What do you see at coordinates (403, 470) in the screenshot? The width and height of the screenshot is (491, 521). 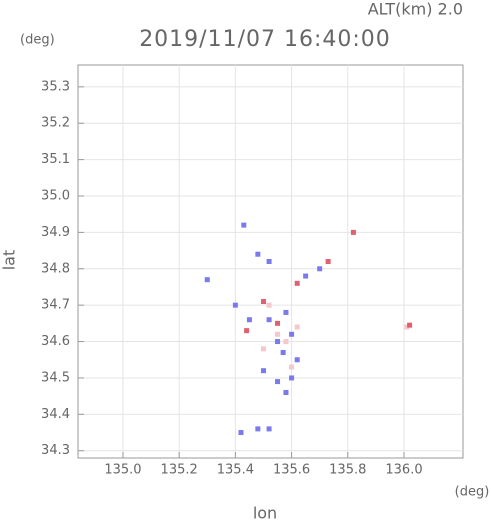 I see `x-tick-label: 136.0` at bounding box center [403, 470].